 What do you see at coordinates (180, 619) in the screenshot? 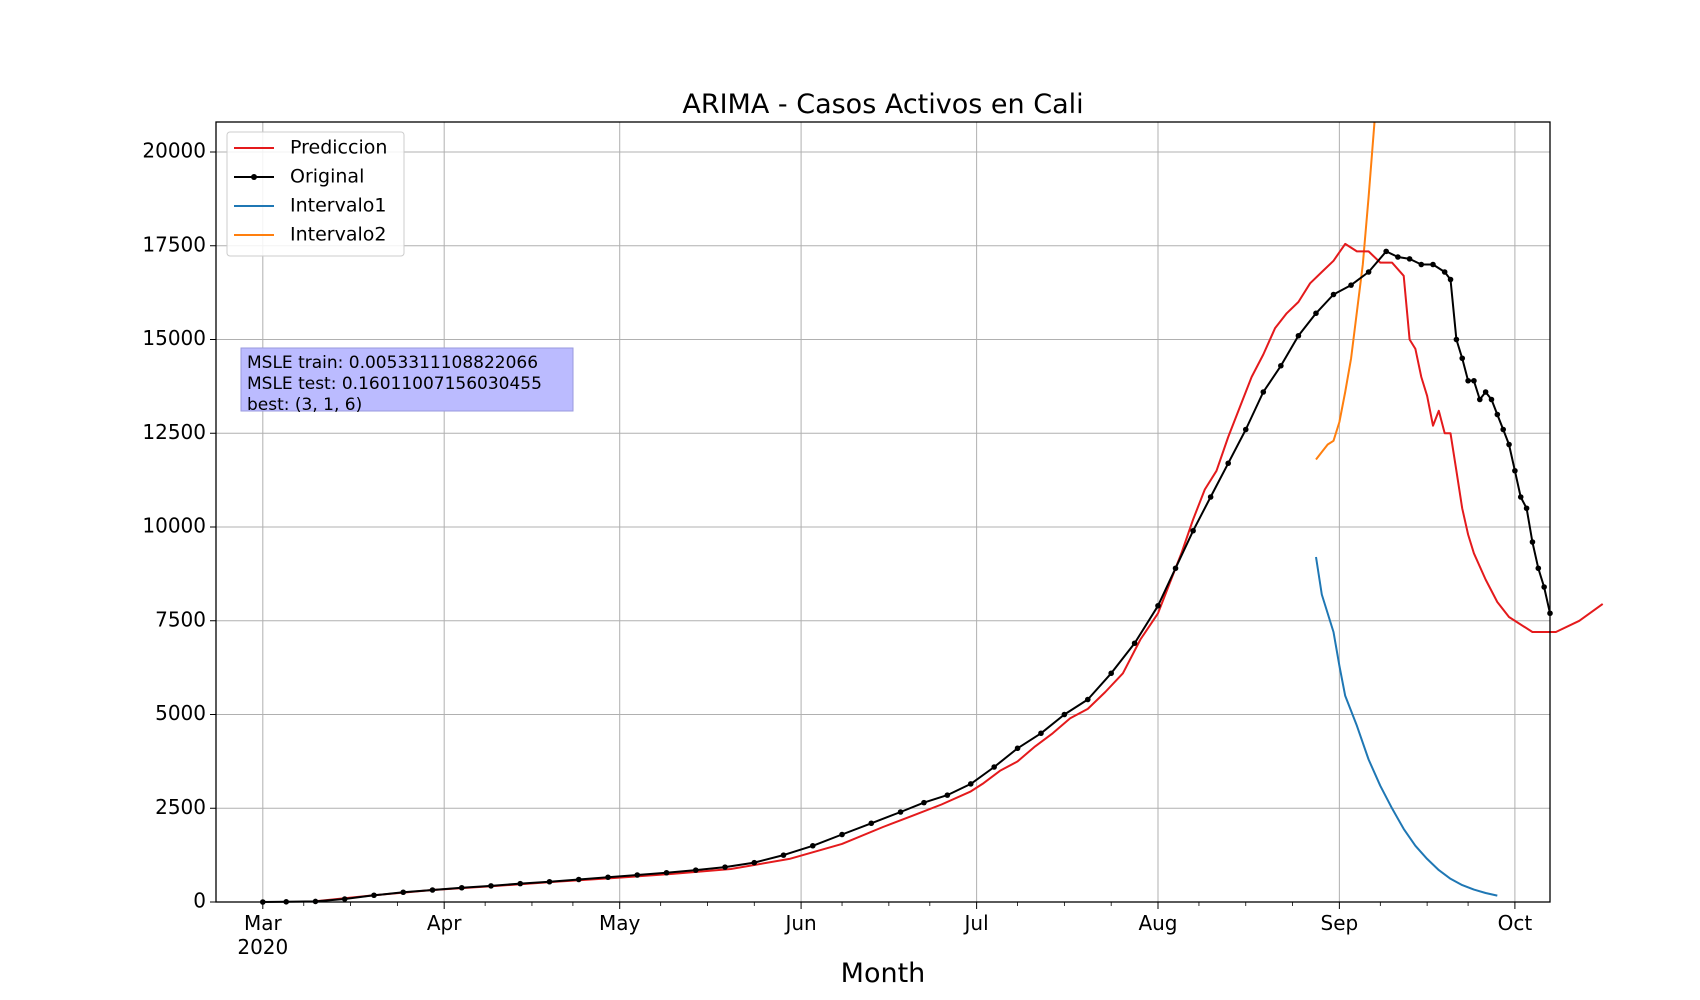
I see `y-tick-label: 7500` at bounding box center [180, 619].